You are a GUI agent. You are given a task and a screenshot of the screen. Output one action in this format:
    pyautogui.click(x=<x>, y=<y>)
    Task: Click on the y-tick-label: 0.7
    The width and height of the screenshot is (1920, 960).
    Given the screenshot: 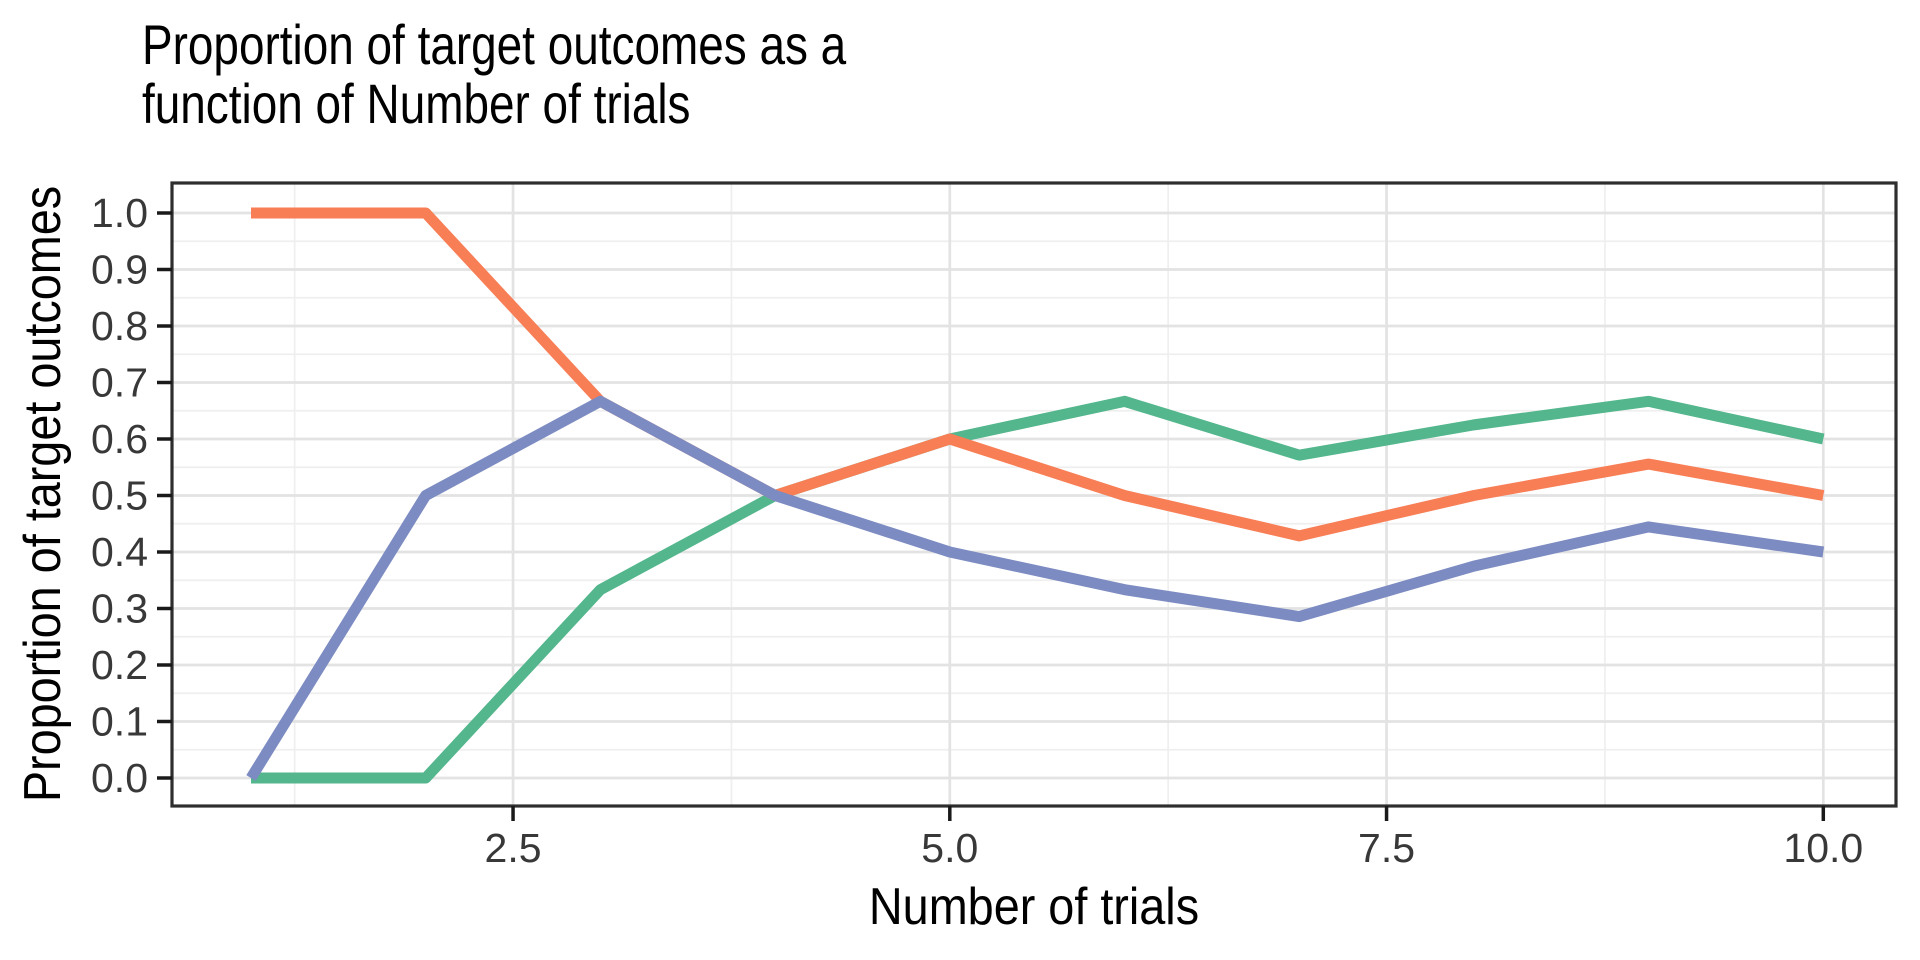 What is the action you would take?
    pyautogui.click(x=119, y=383)
    